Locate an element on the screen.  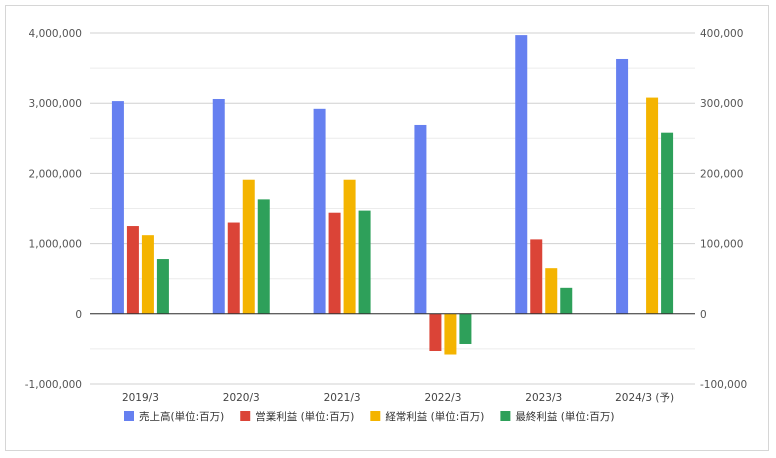
y-left-tick-label: 0 is located at coordinates (78, 315).